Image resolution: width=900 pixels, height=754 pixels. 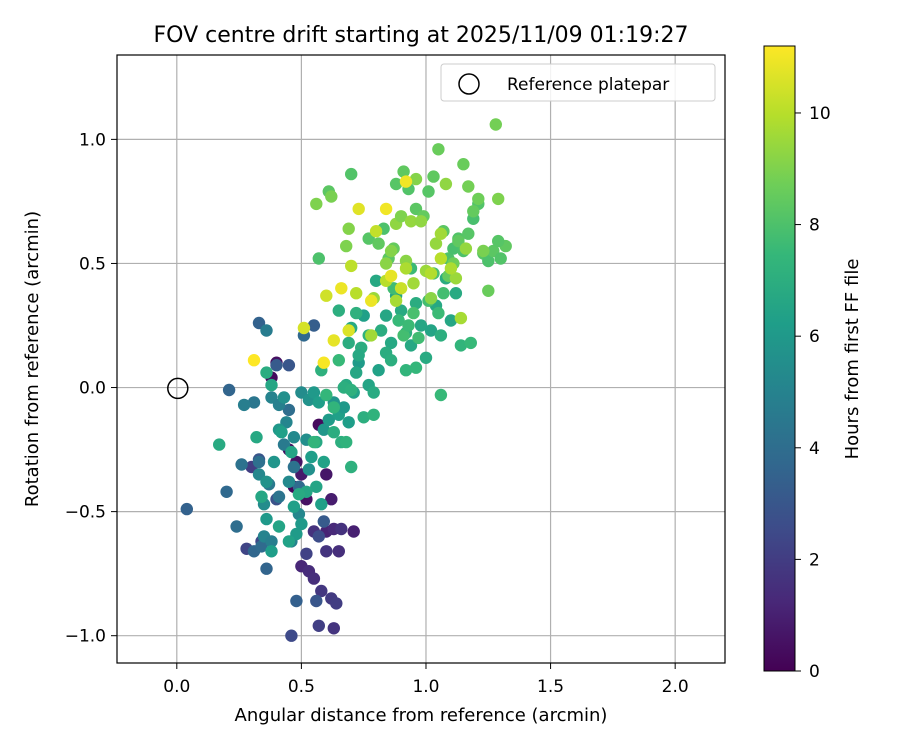 I want to click on x-axis-ticks: 0.0 0.5 1.0 1.5 2.0, so click(x=426, y=680).